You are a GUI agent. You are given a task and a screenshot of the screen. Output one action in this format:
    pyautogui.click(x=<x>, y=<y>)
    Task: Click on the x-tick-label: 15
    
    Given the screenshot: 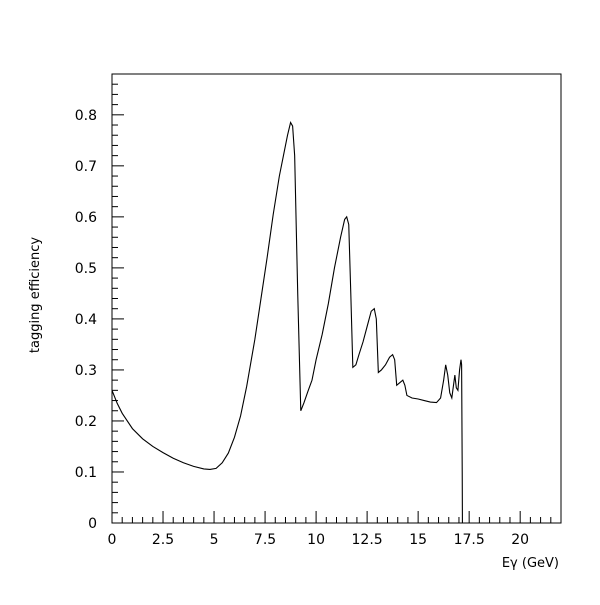 What is the action you would take?
    pyautogui.click(x=418, y=540)
    